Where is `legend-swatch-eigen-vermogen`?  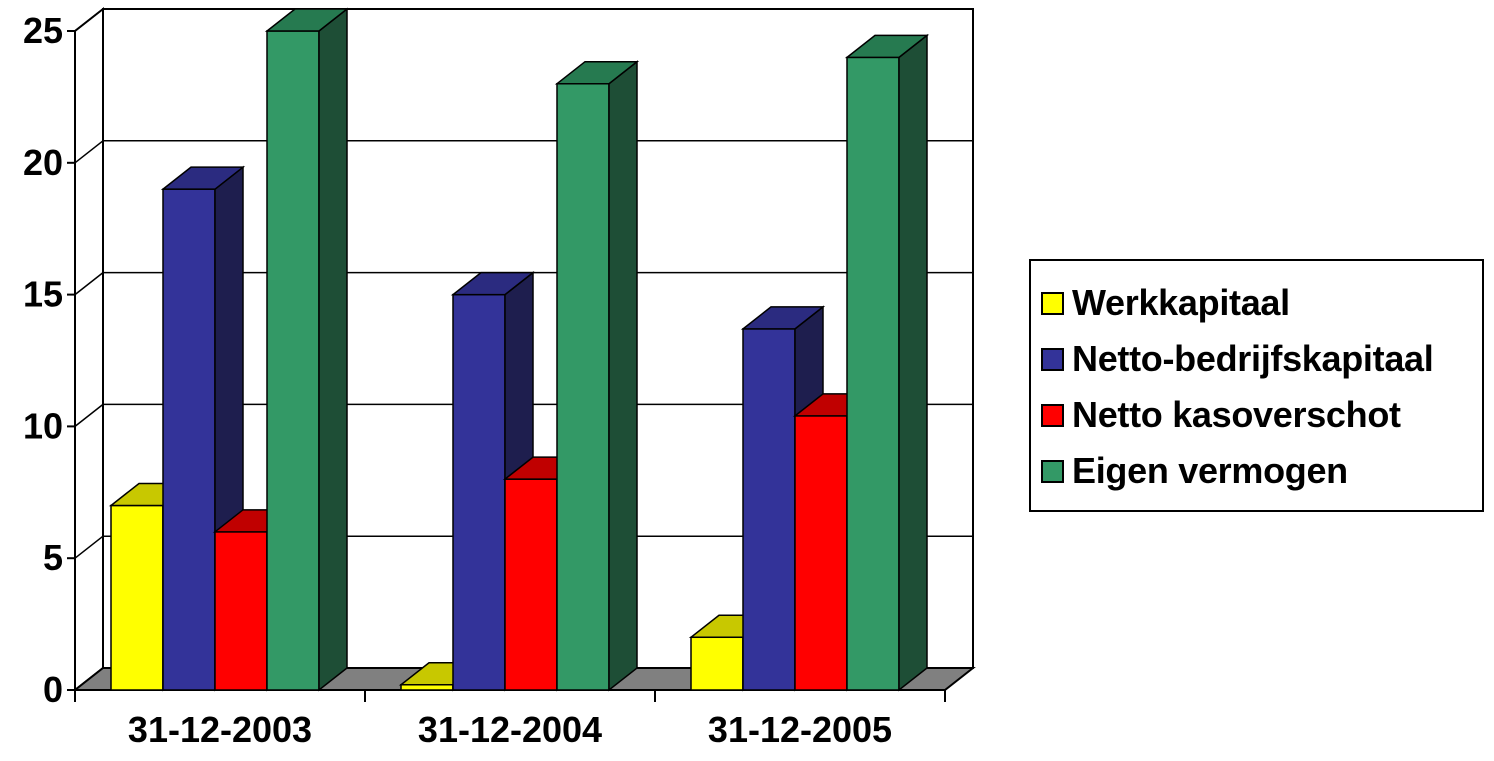
legend-swatch-eigen-vermogen is located at coordinates (1052, 471).